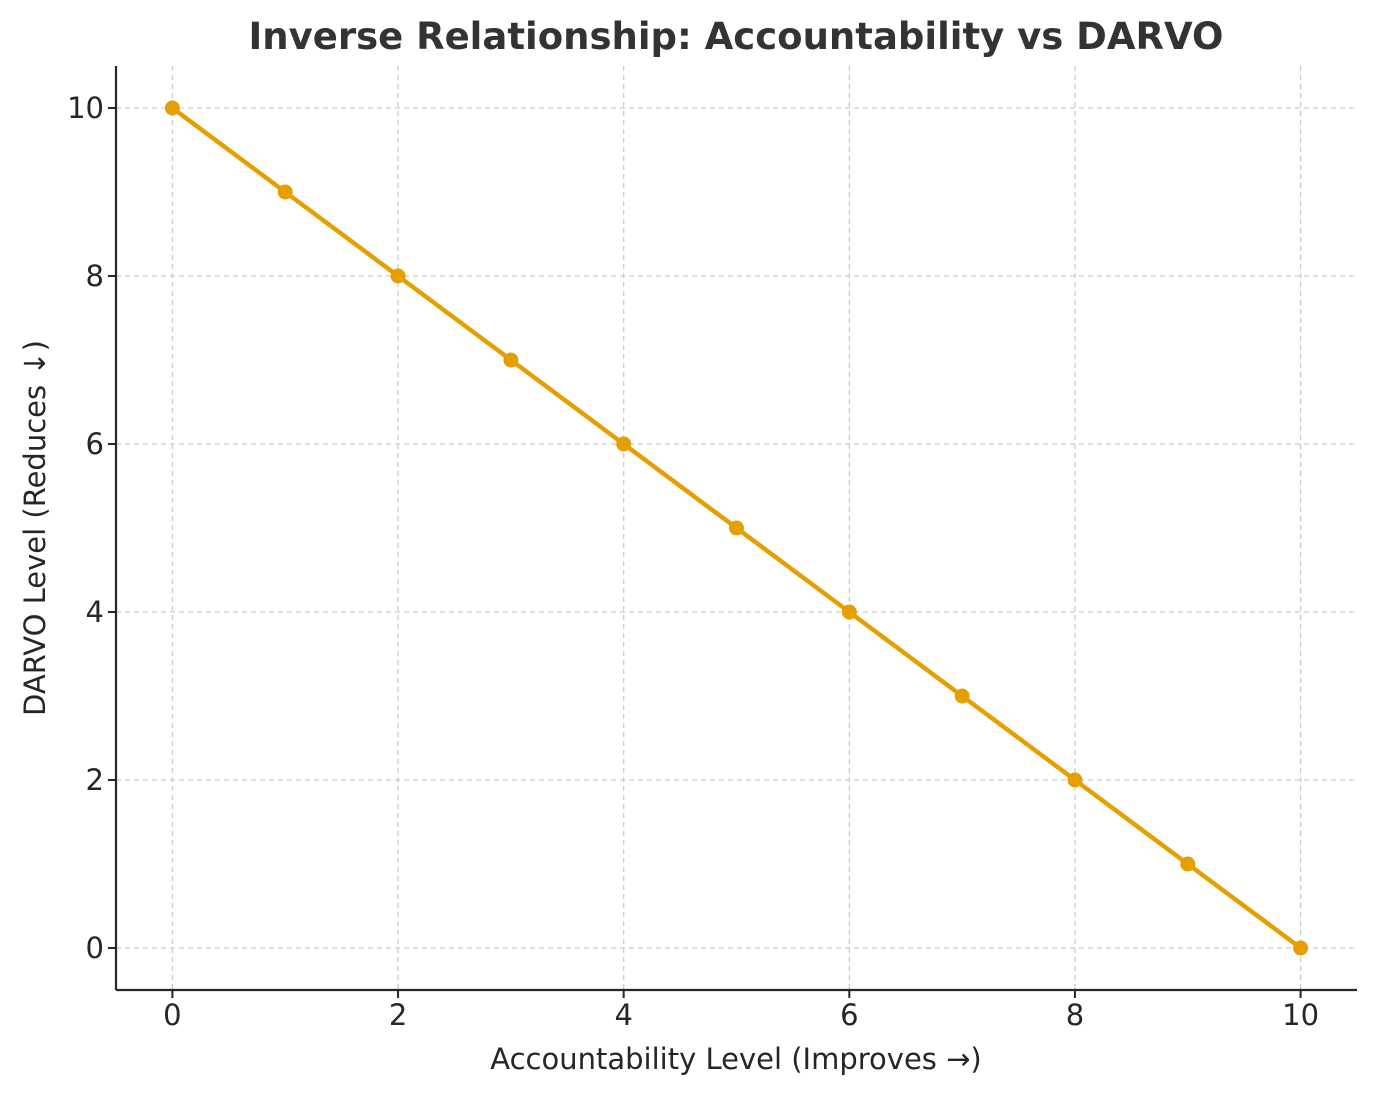  What do you see at coordinates (172, 1015) in the screenshot?
I see `x-tick-label: 0` at bounding box center [172, 1015].